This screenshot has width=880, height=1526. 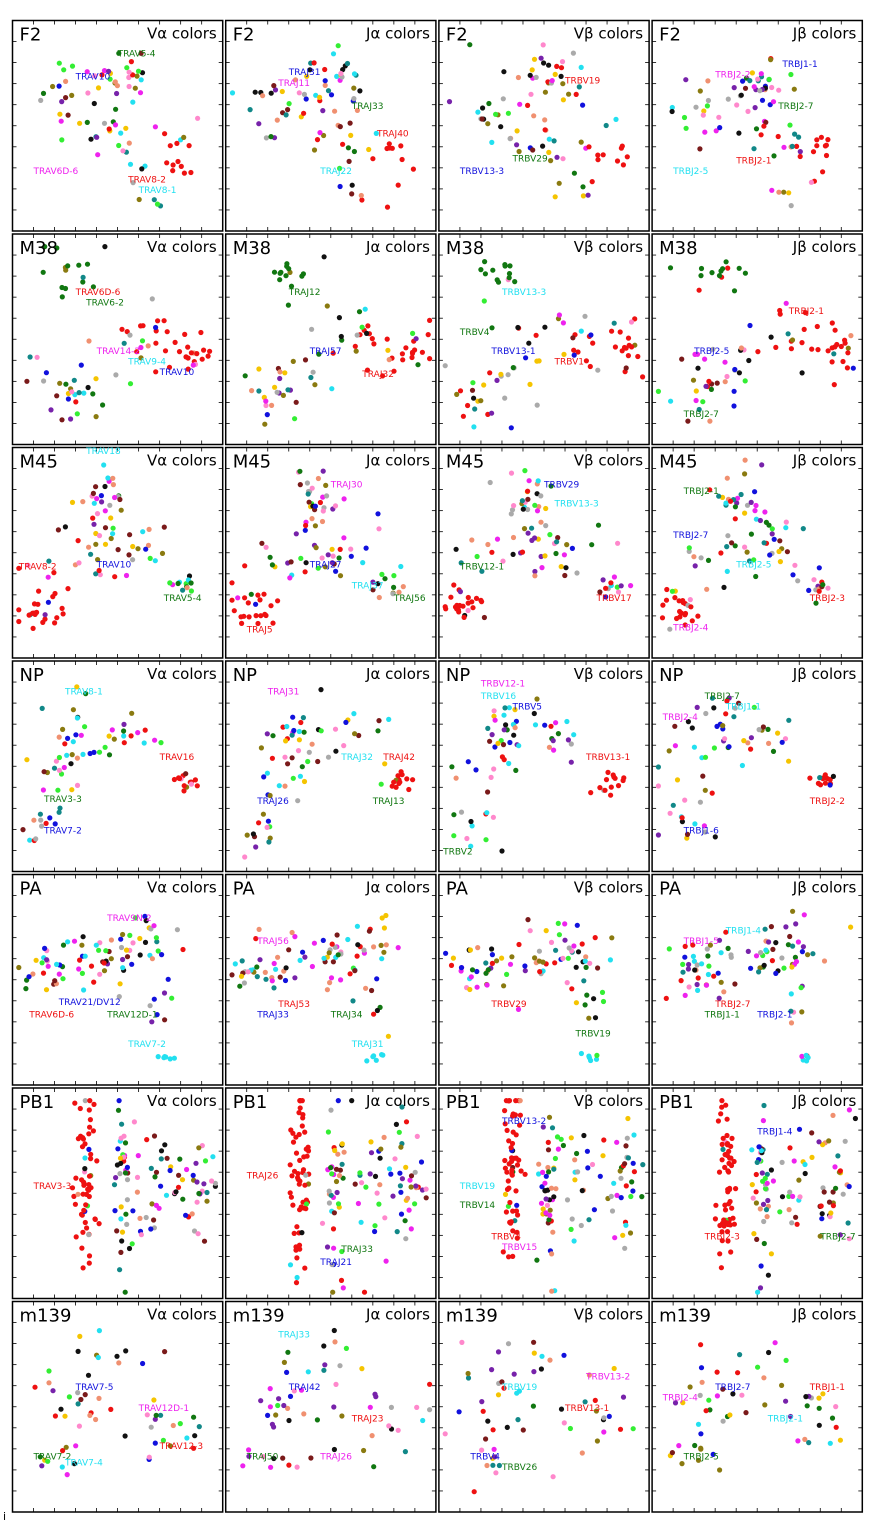 What do you see at coordinates (182, 247) in the screenshot?
I see `panel-coloring-title: Vα colors` at bounding box center [182, 247].